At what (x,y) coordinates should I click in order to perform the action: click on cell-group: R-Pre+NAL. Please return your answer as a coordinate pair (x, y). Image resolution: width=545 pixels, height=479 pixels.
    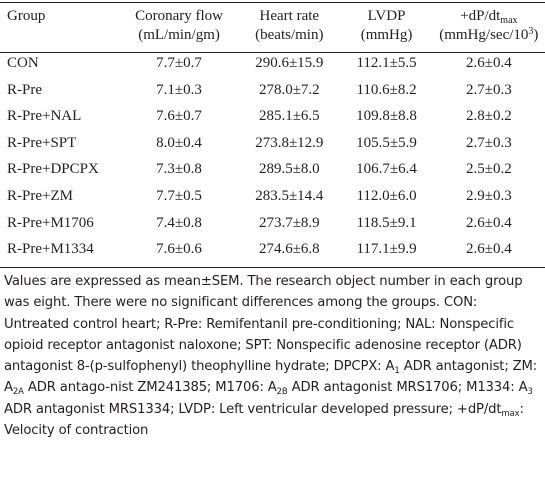
    Looking at the image, I should click on (44, 116).